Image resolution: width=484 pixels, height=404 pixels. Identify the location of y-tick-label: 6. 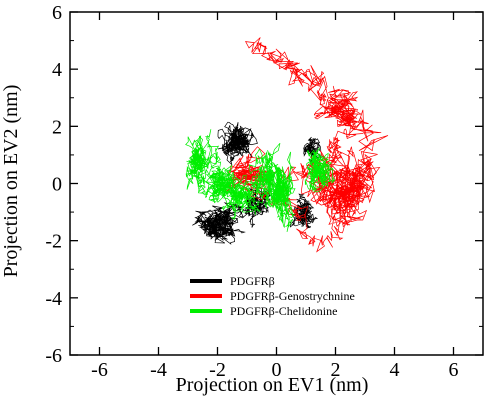
(57, 13).